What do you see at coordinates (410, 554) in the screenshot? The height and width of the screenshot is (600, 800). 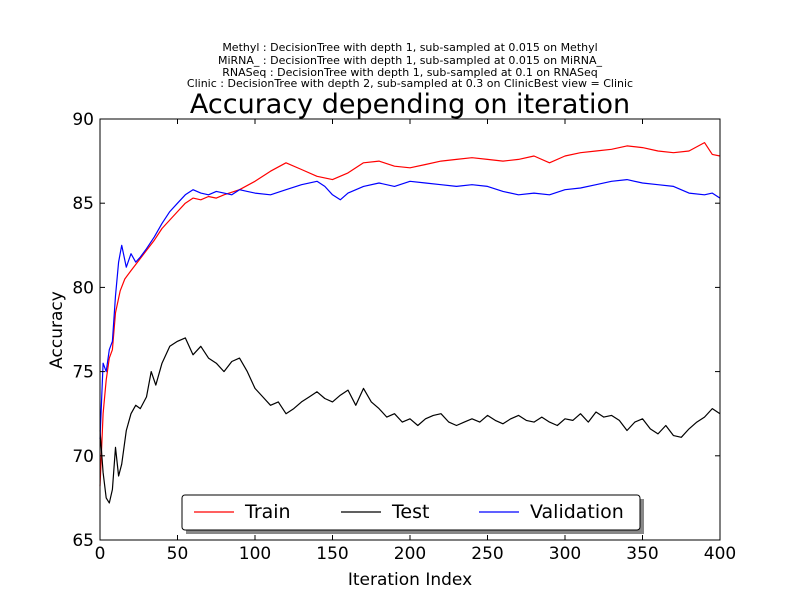 I see `x-tick-label: 200` at bounding box center [410, 554].